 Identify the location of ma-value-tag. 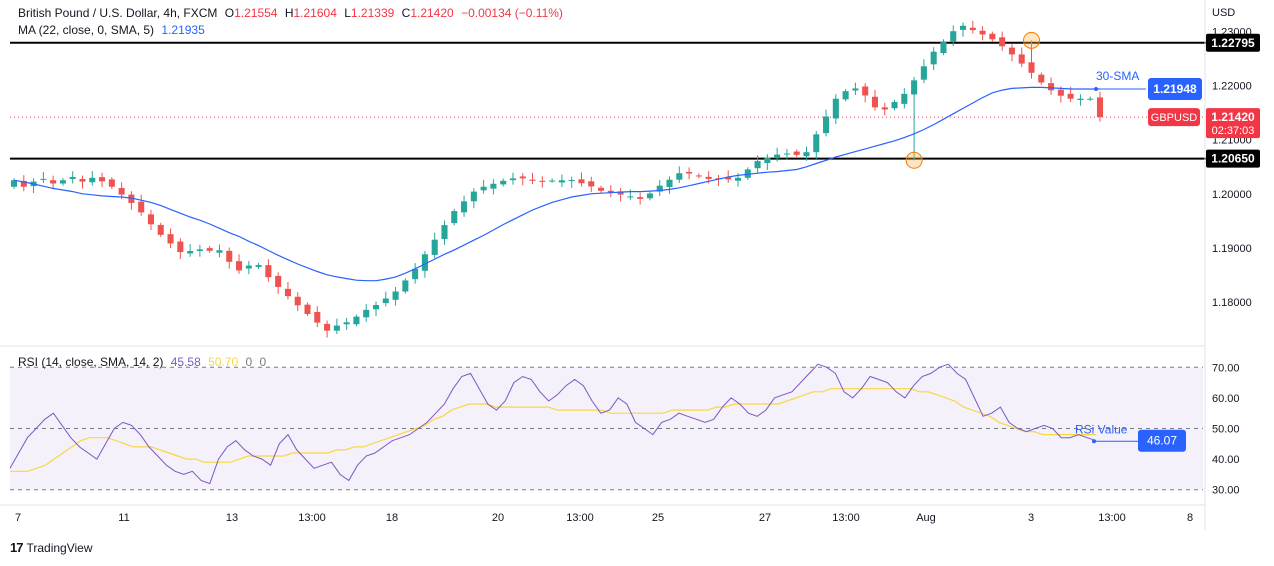
(1175, 88).